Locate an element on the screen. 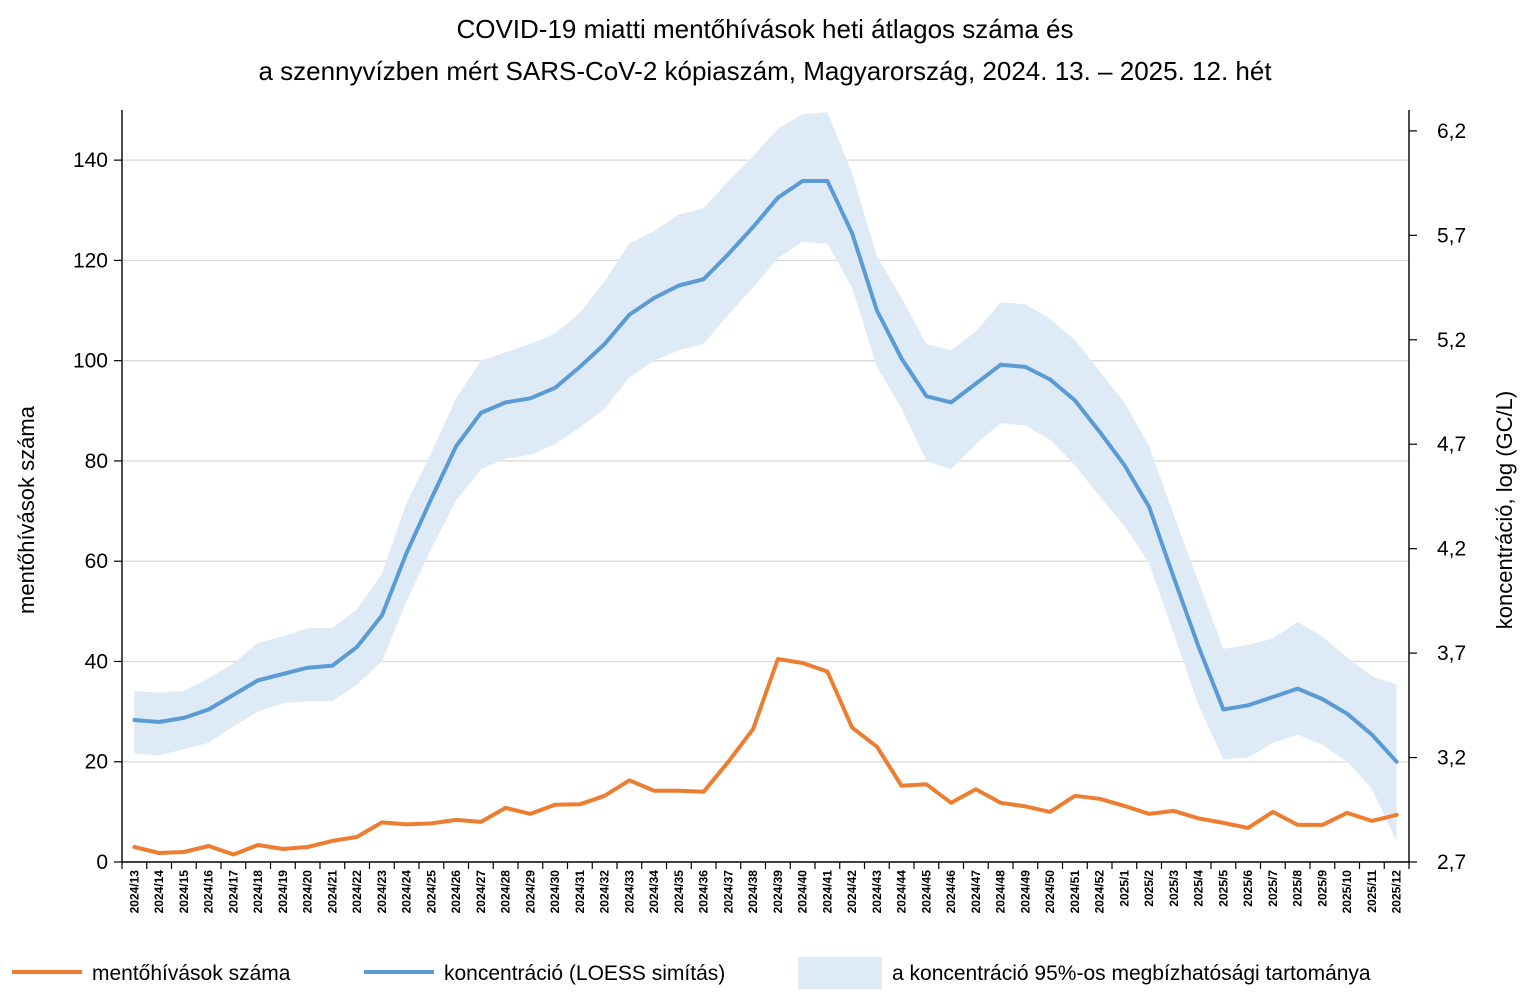 This screenshot has height=997, width=1526. x-tick-label: 2024/38 is located at coordinates (753, 892).